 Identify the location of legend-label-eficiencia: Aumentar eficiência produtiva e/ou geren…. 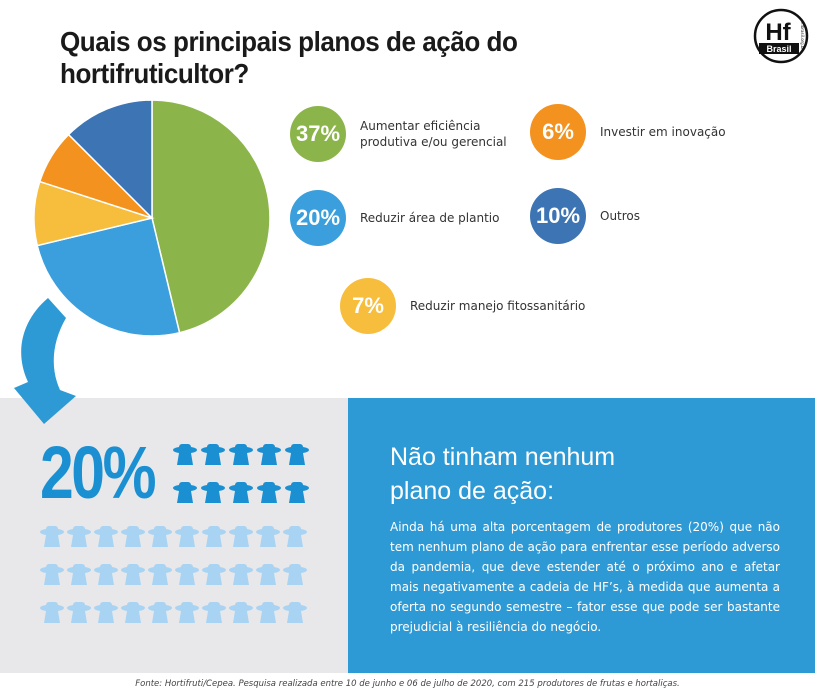
(433, 134).